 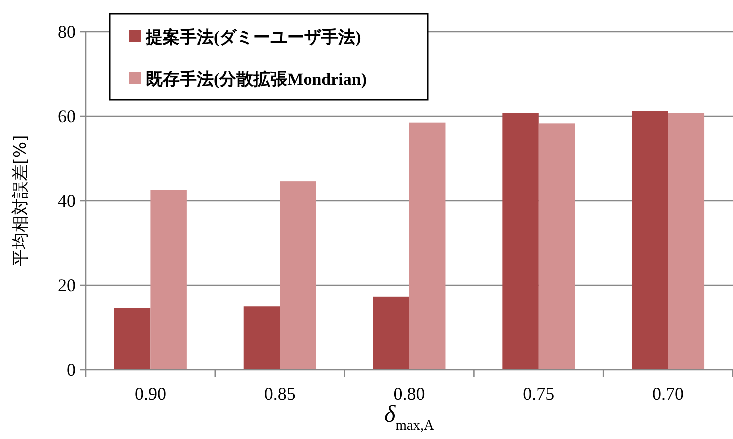 What do you see at coordinates (150, 394) in the screenshot?
I see `x-tick-label: 0.90` at bounding box center [150, 394].